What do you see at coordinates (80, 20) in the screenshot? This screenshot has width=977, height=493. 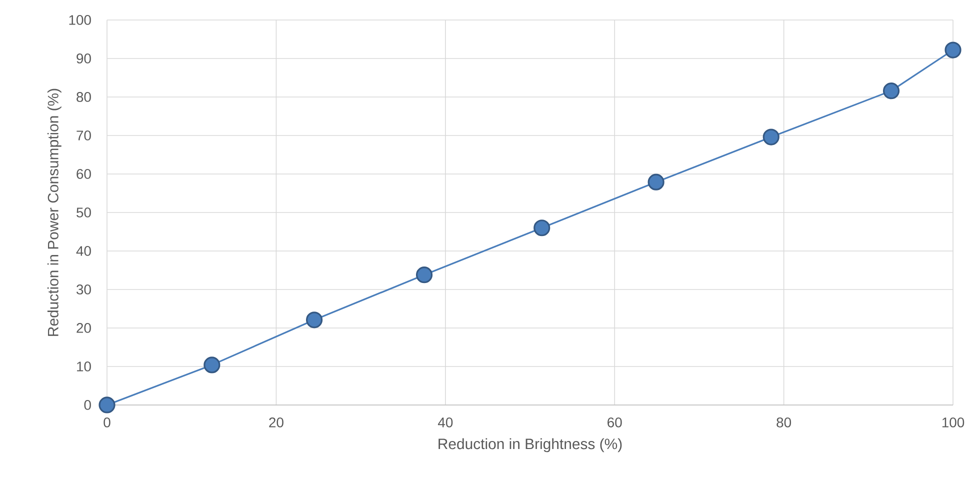 I see `y-tick-label: 100` at bounding box center [80, 20].